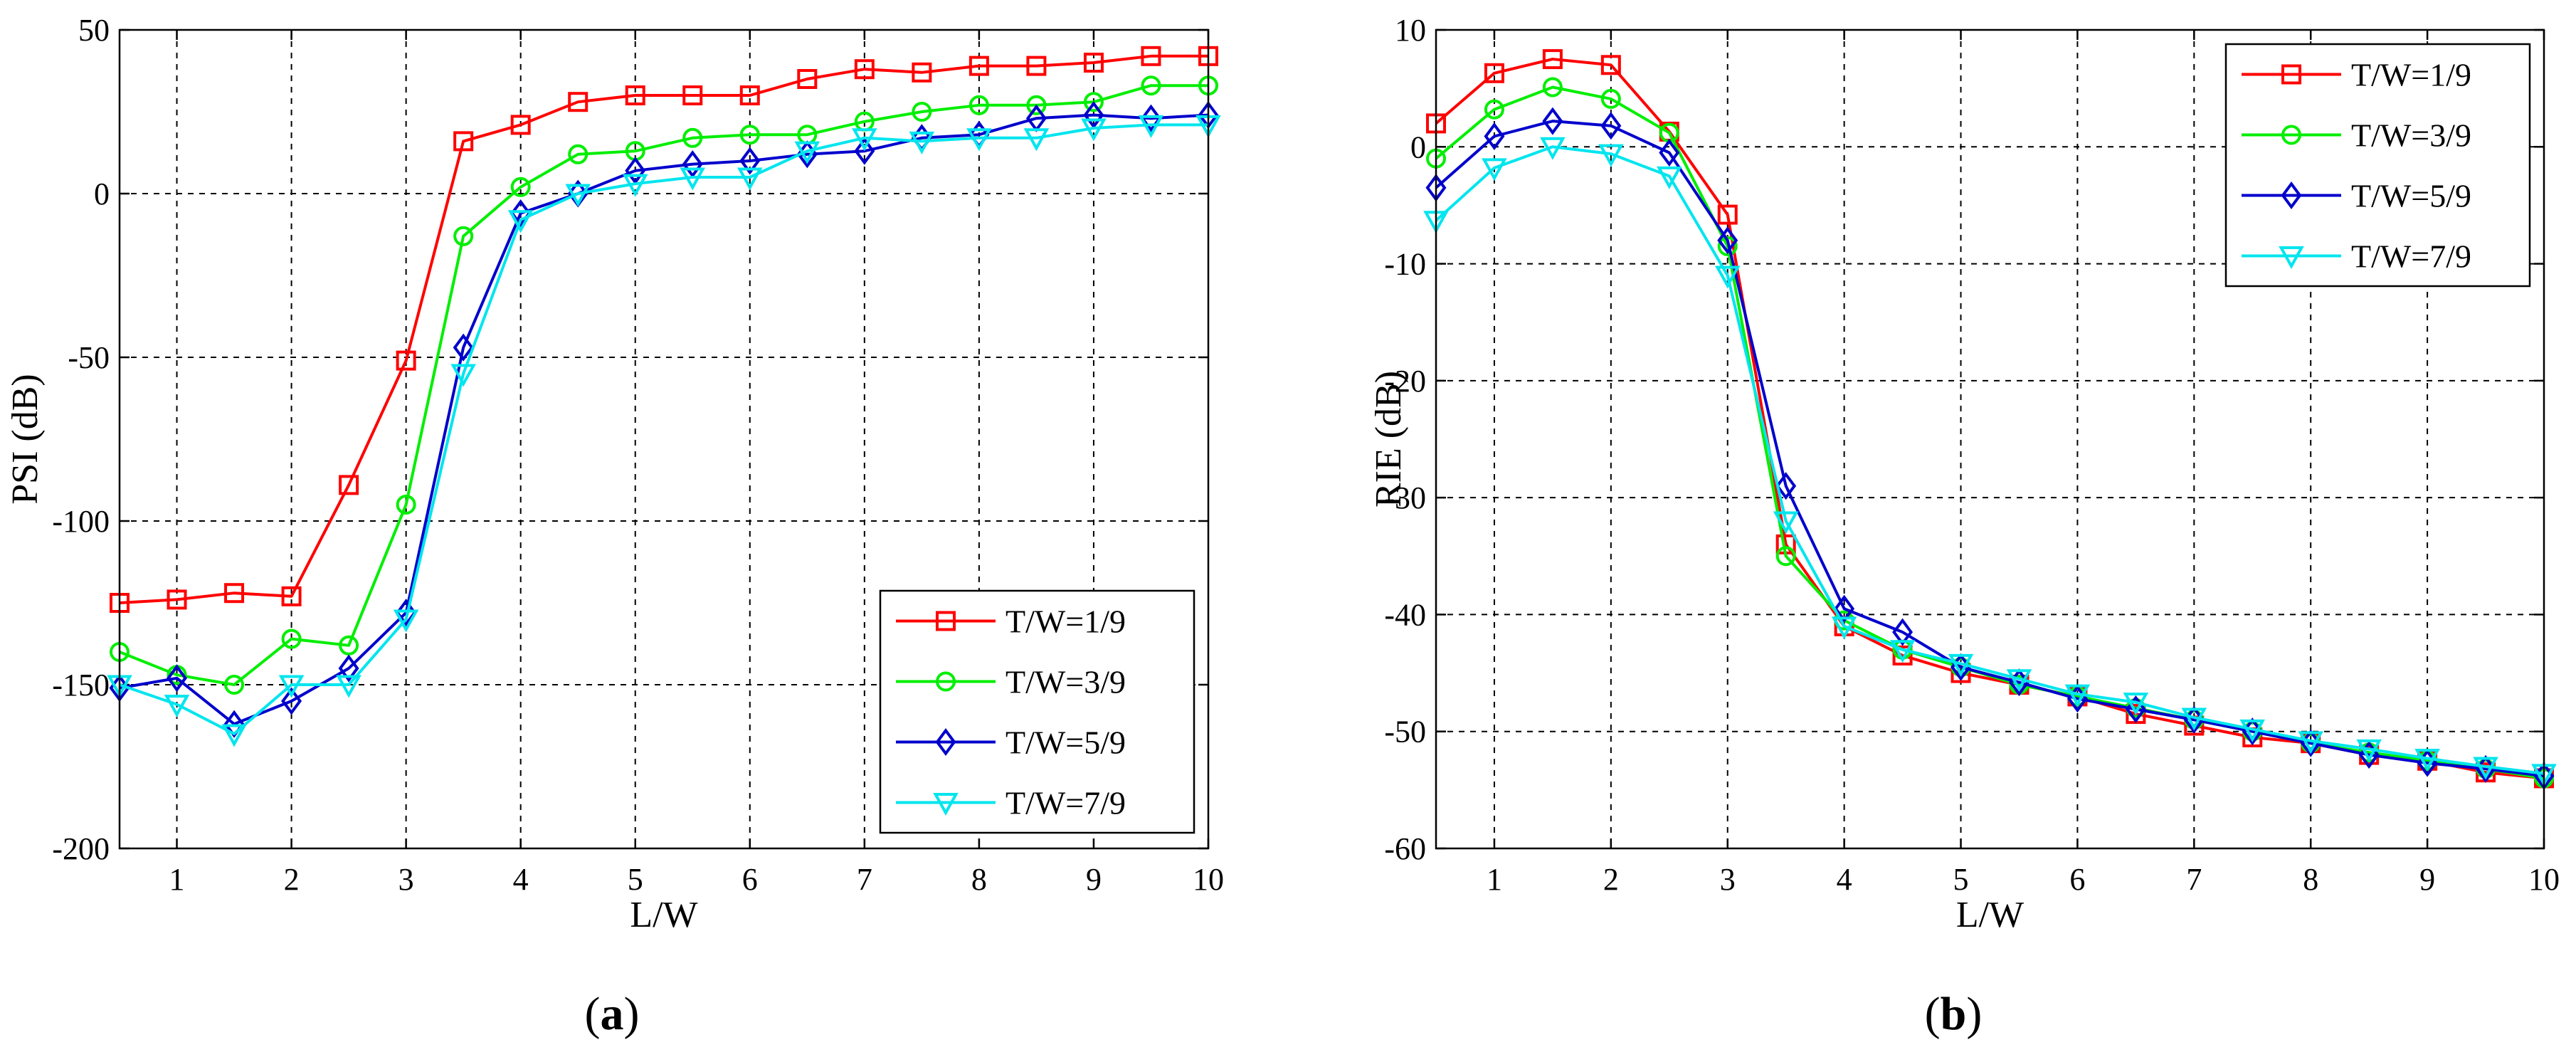 Image resolution: width=2576 pixels, height=1047 pixels. What do you see at coordinates (1410, 30) in the screenshot?
I see `y-tick-label: 10` at bounding box center [1410, 30].